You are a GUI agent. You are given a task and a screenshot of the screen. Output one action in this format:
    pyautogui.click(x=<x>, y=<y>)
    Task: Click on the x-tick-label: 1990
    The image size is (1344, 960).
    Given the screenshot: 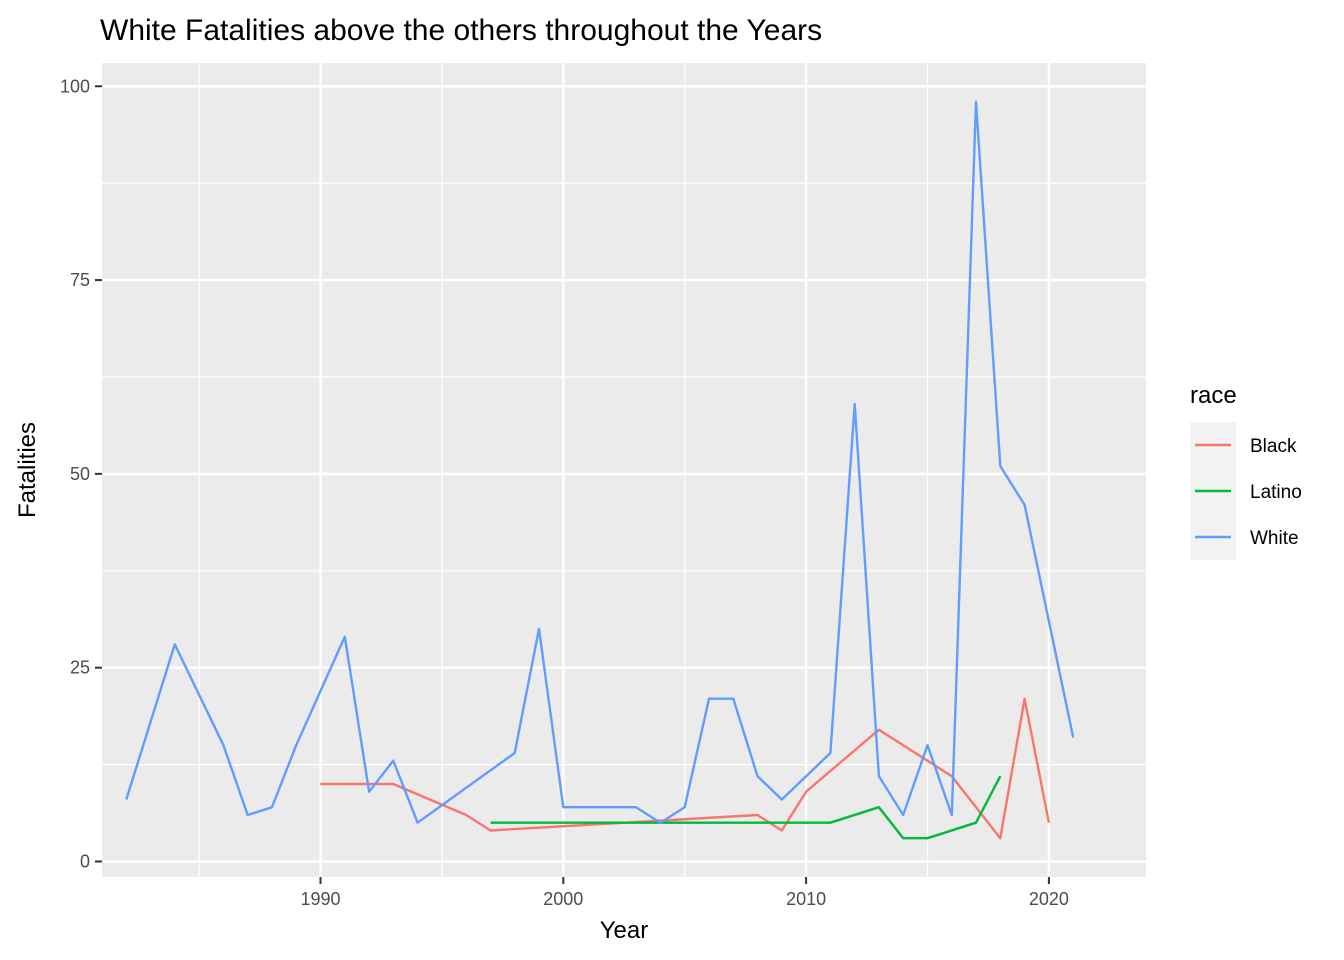 What is the action you would take?
    pyautogui.click(x=320, y=899)
    